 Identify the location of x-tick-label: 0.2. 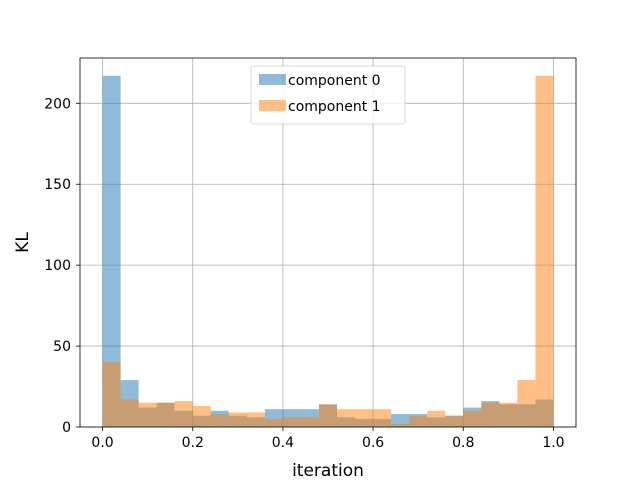
(193, 443).